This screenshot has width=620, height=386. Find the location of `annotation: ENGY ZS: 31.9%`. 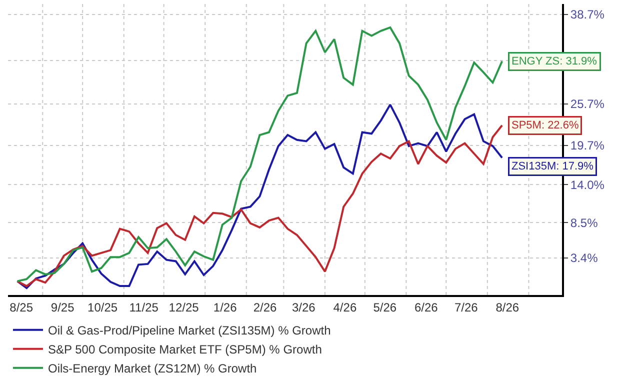

annotation: ENGY ZS: 31.9% is located at coordinates (555, 62).